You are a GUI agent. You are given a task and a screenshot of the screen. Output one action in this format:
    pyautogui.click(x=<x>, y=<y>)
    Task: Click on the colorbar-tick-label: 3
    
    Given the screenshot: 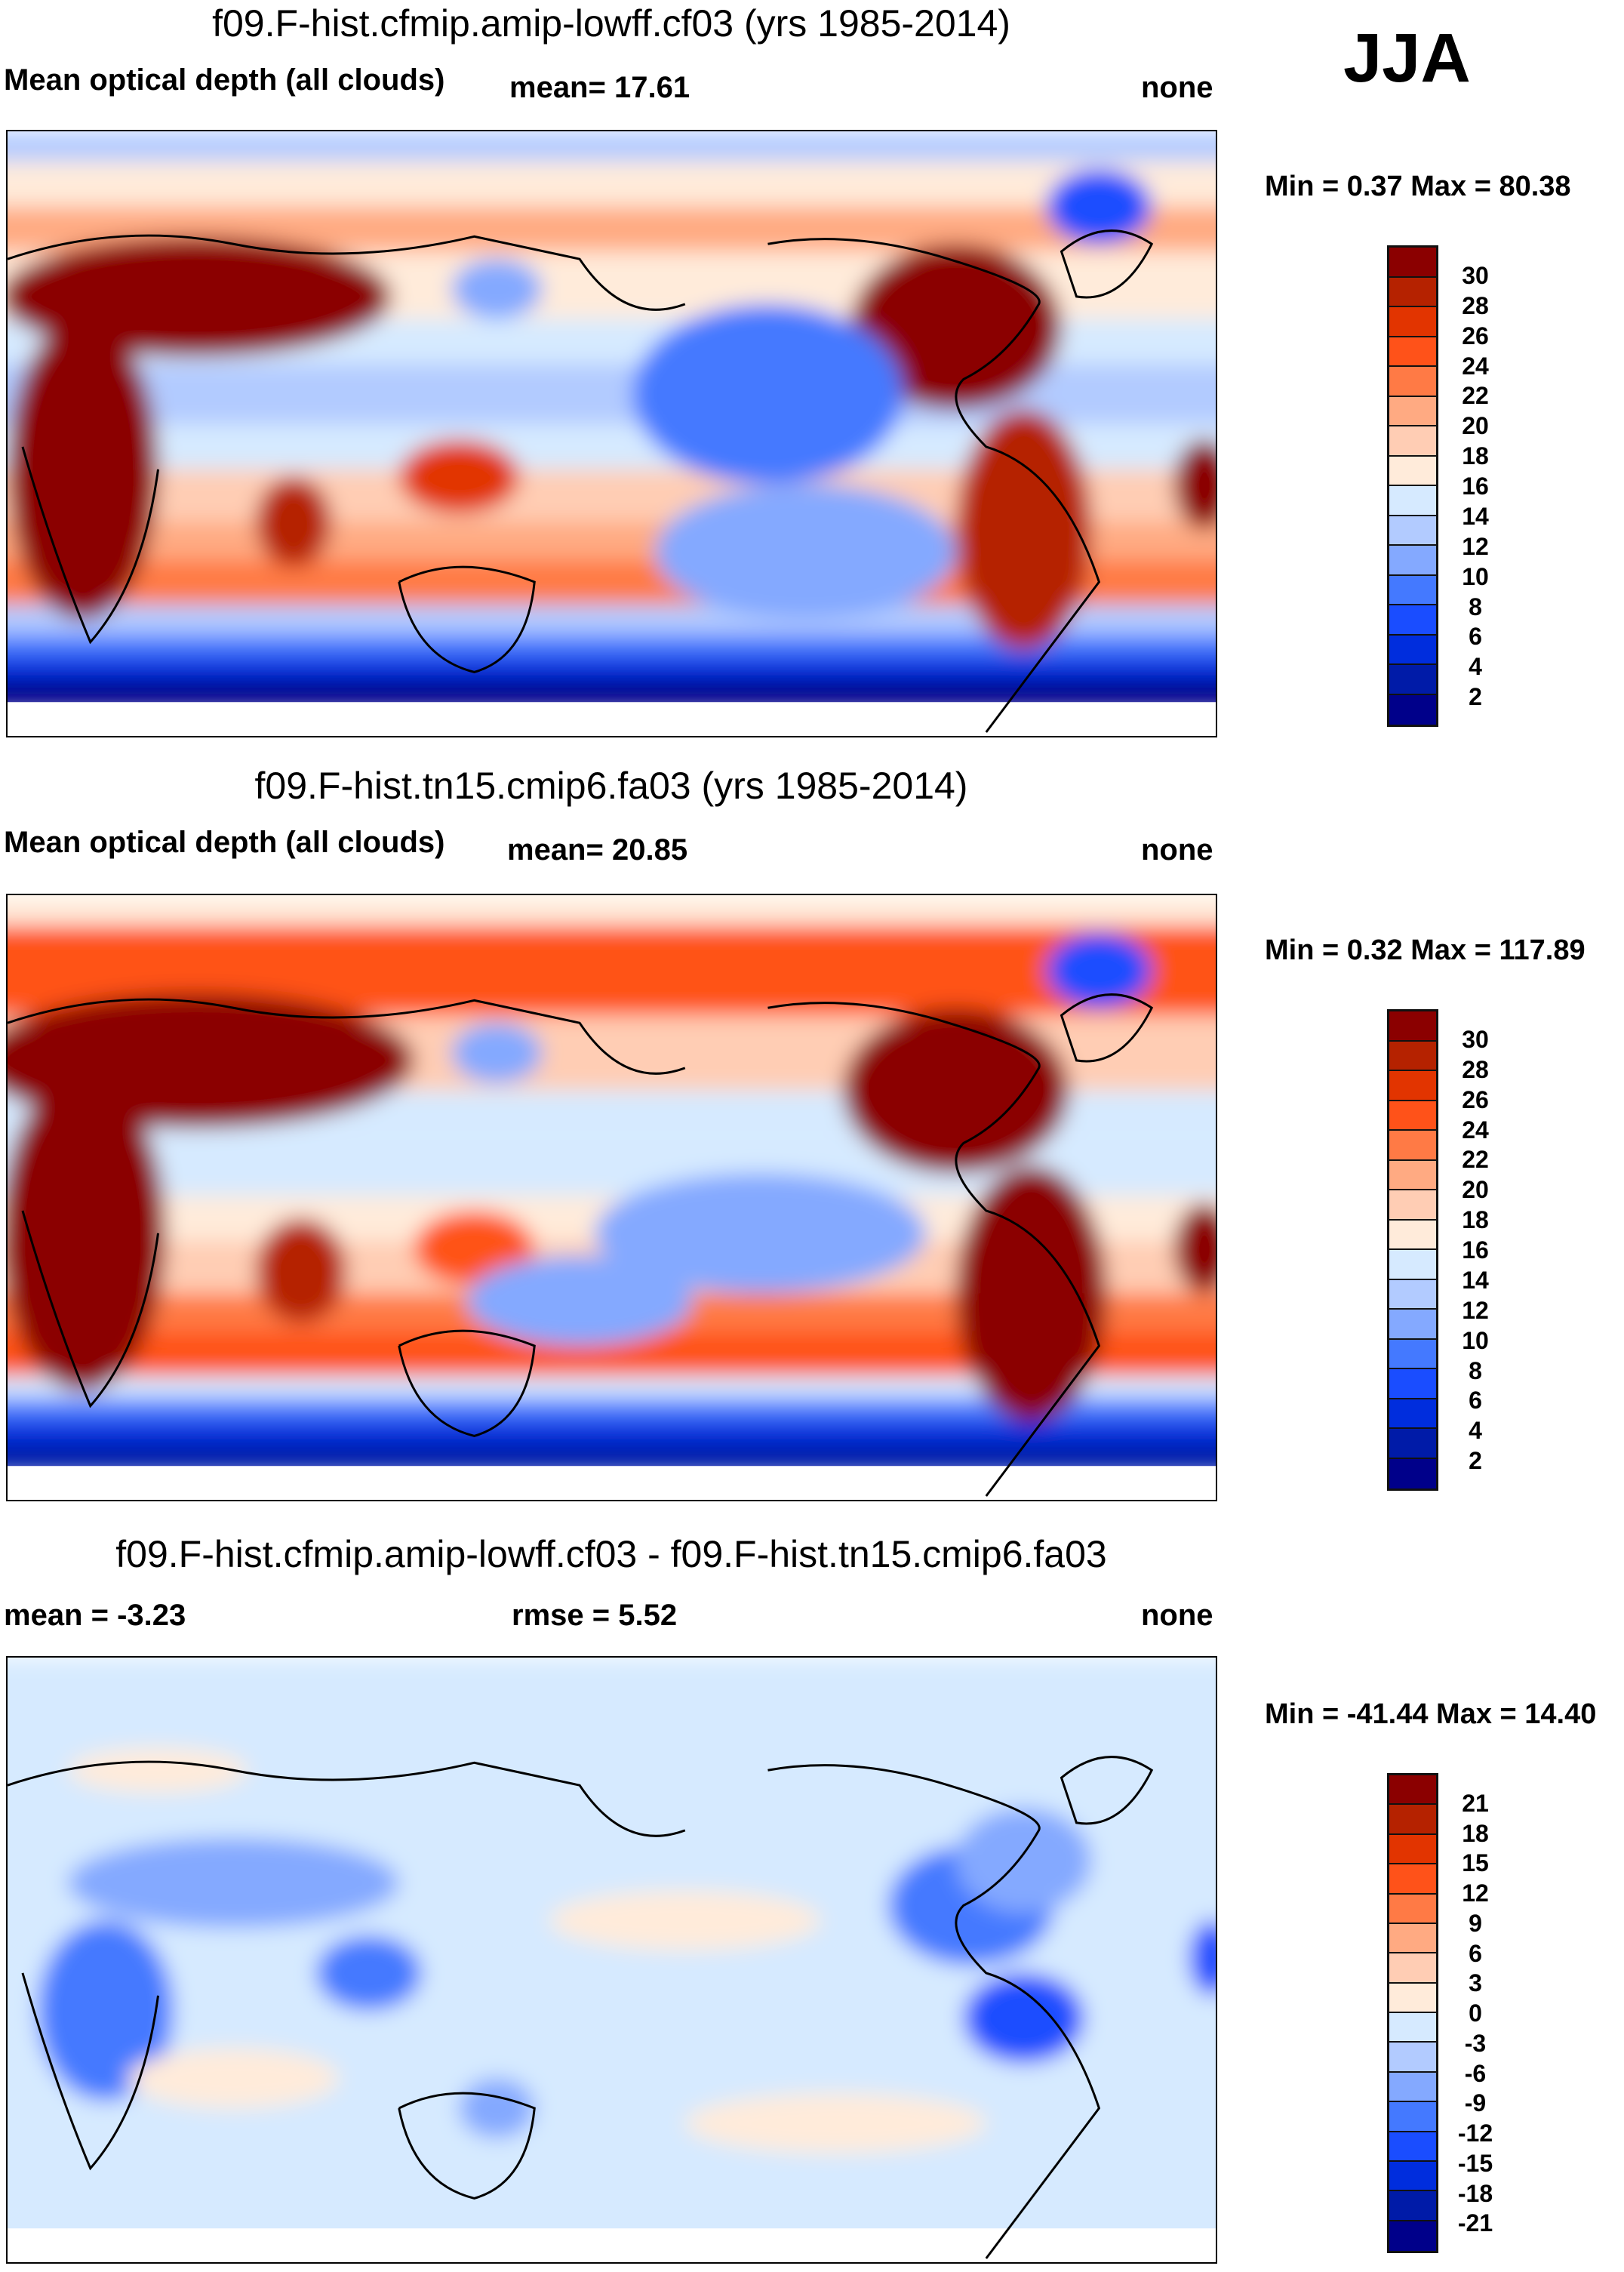 What is the action you would take?
    pyautogui.click(x=1475, y=1983)
    